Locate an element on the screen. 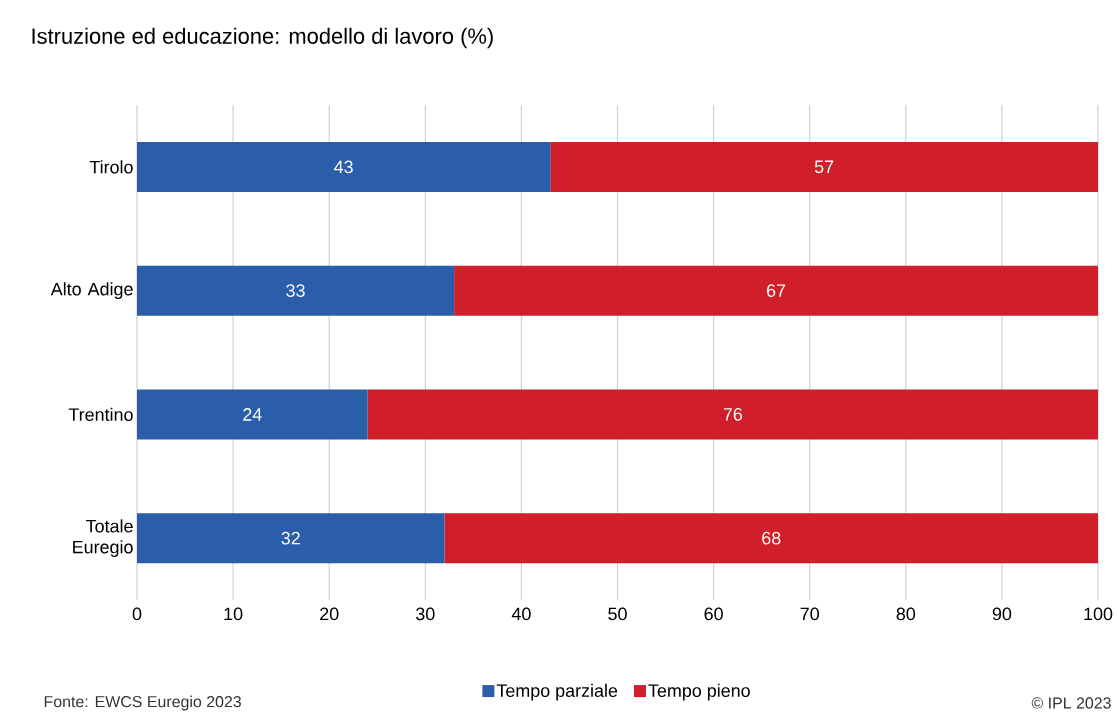 Image resolution: width=1119 pixels, height=720 pixels. y-tick-label: Alto Adige is located at coordinates (91, 290).